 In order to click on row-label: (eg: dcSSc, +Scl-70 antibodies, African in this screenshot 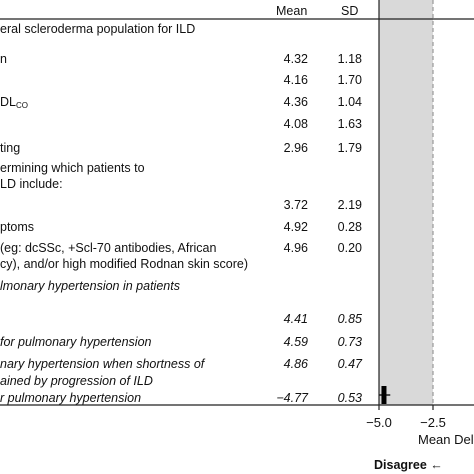, I will do `click(108, 248)`.